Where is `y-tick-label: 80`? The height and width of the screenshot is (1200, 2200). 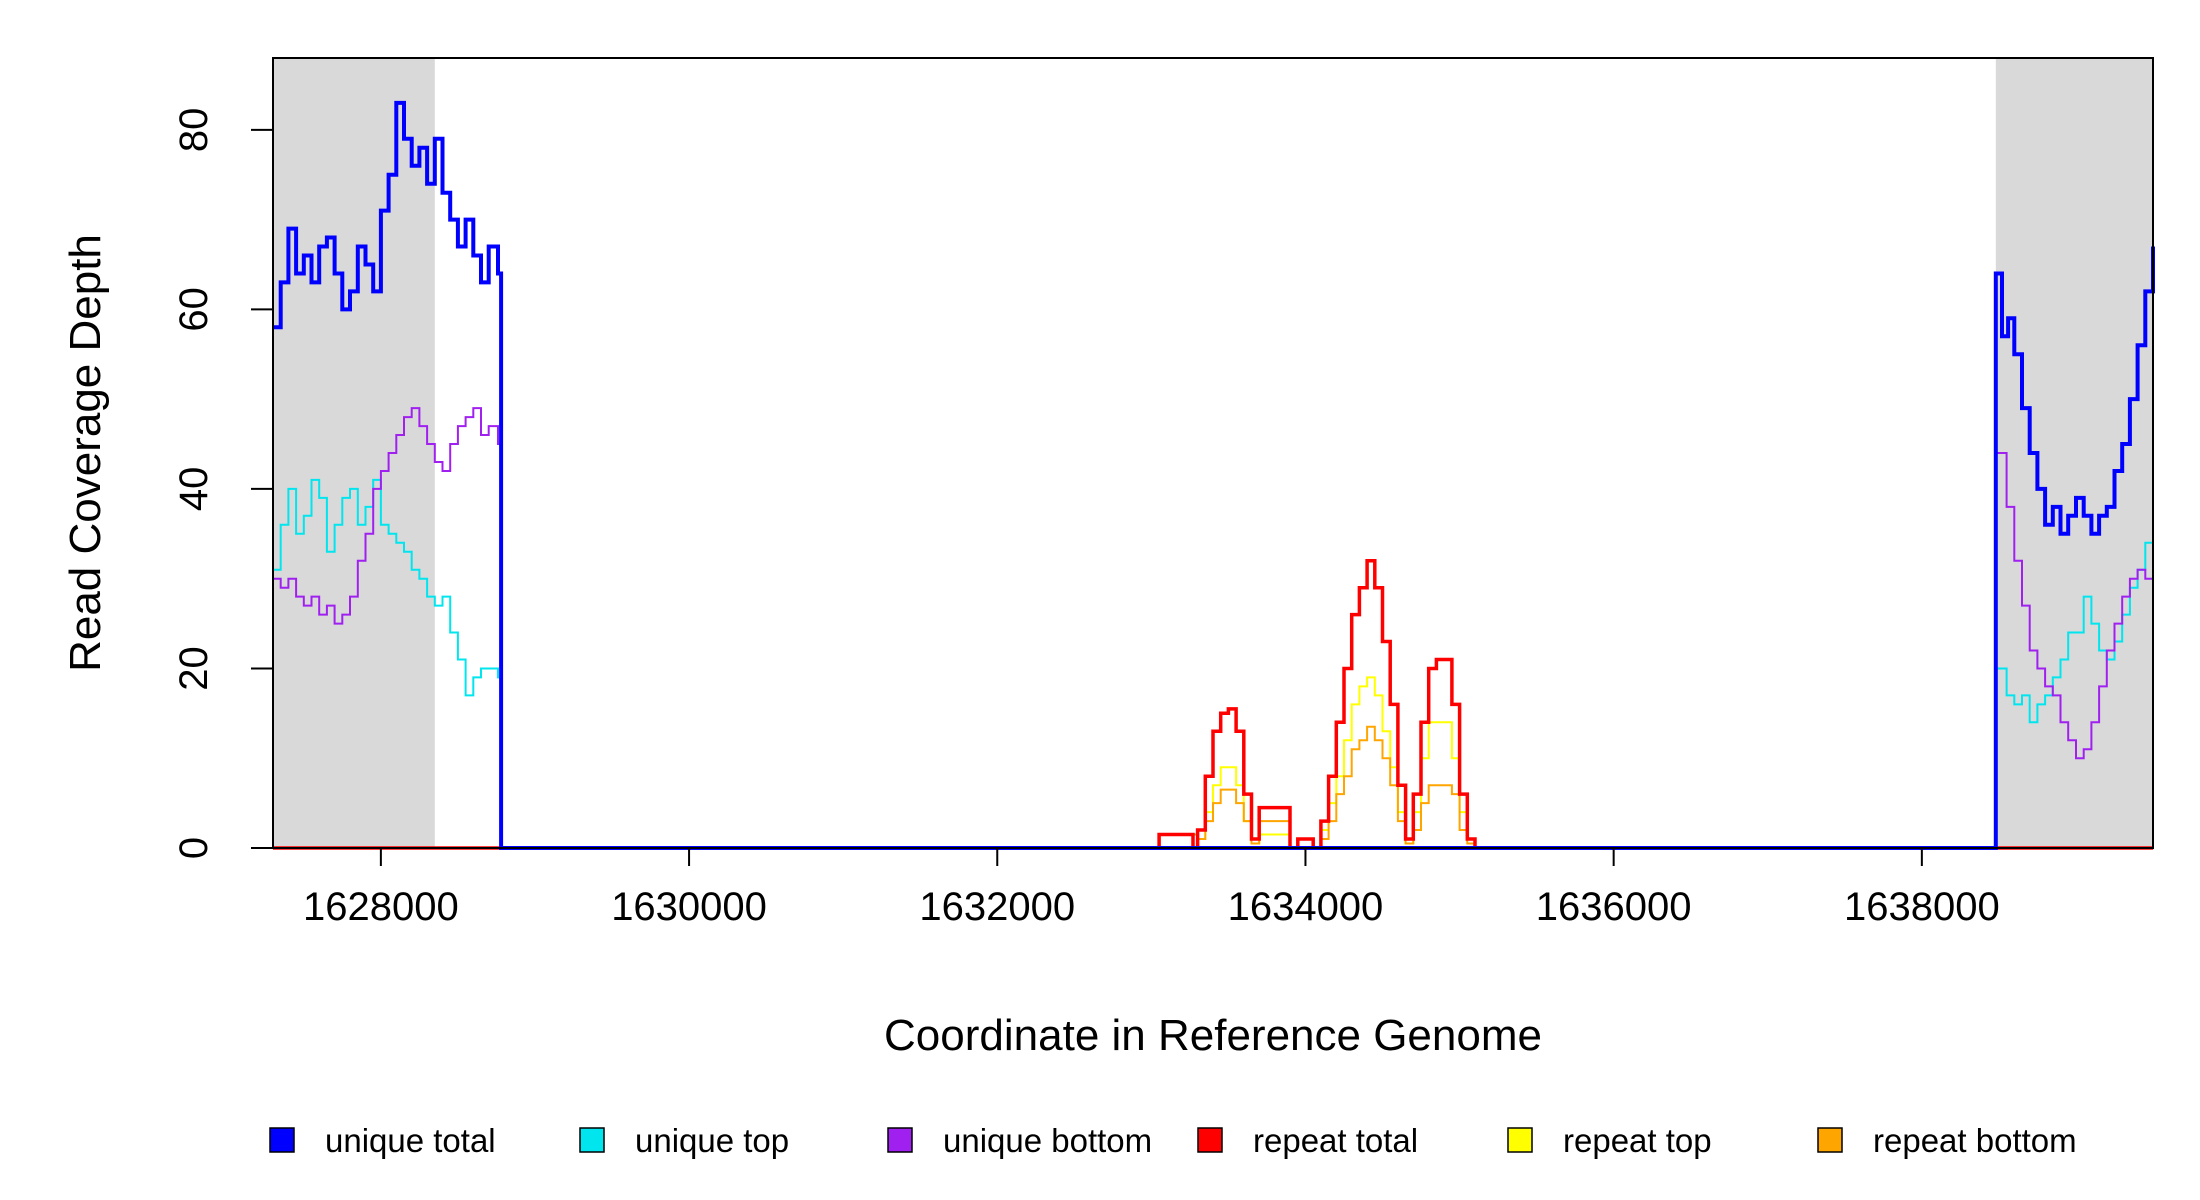 y-tick-label: 80 is located at coordinates (194, 130).